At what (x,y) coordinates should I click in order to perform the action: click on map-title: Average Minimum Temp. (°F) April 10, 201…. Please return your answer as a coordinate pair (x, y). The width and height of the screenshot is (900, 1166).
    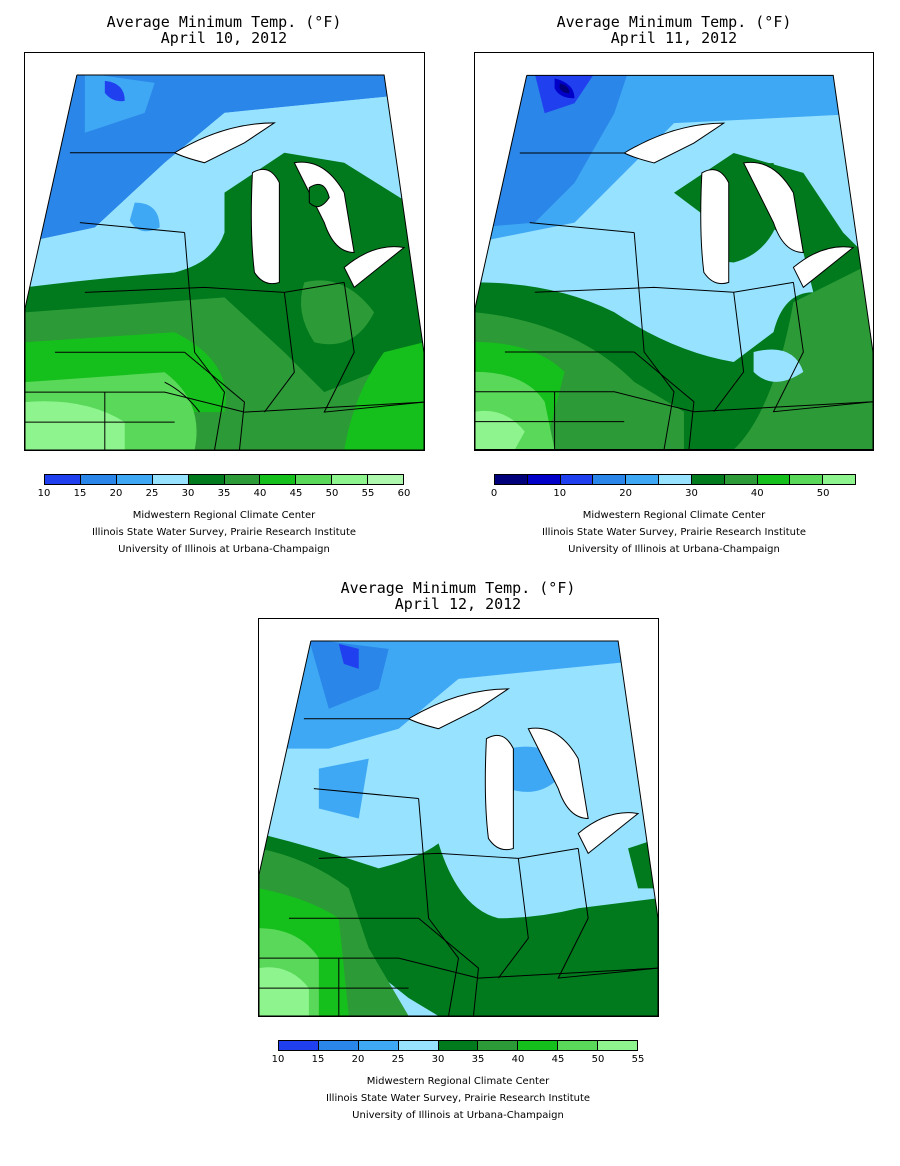
    Looking at the image, I should click on (224, 30).